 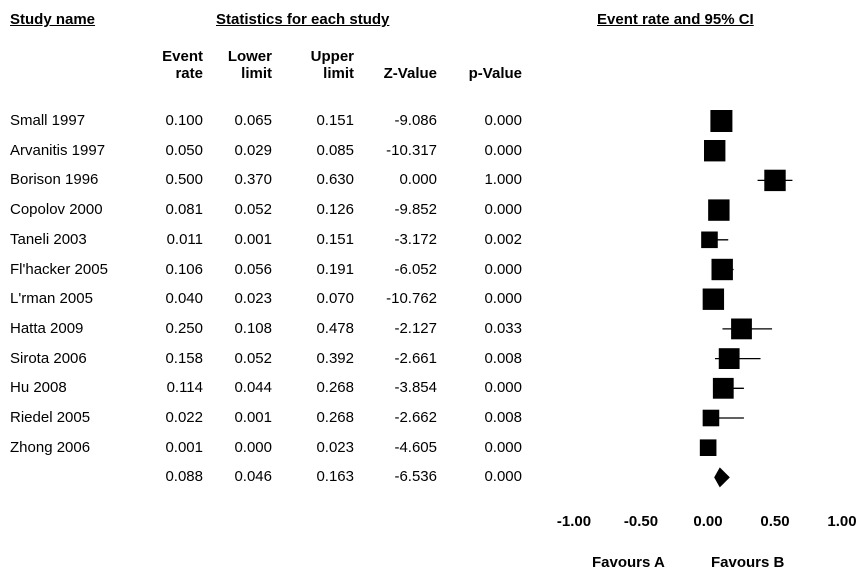 I want to click on cell-z: -6.536, so click(x=415, y=477).